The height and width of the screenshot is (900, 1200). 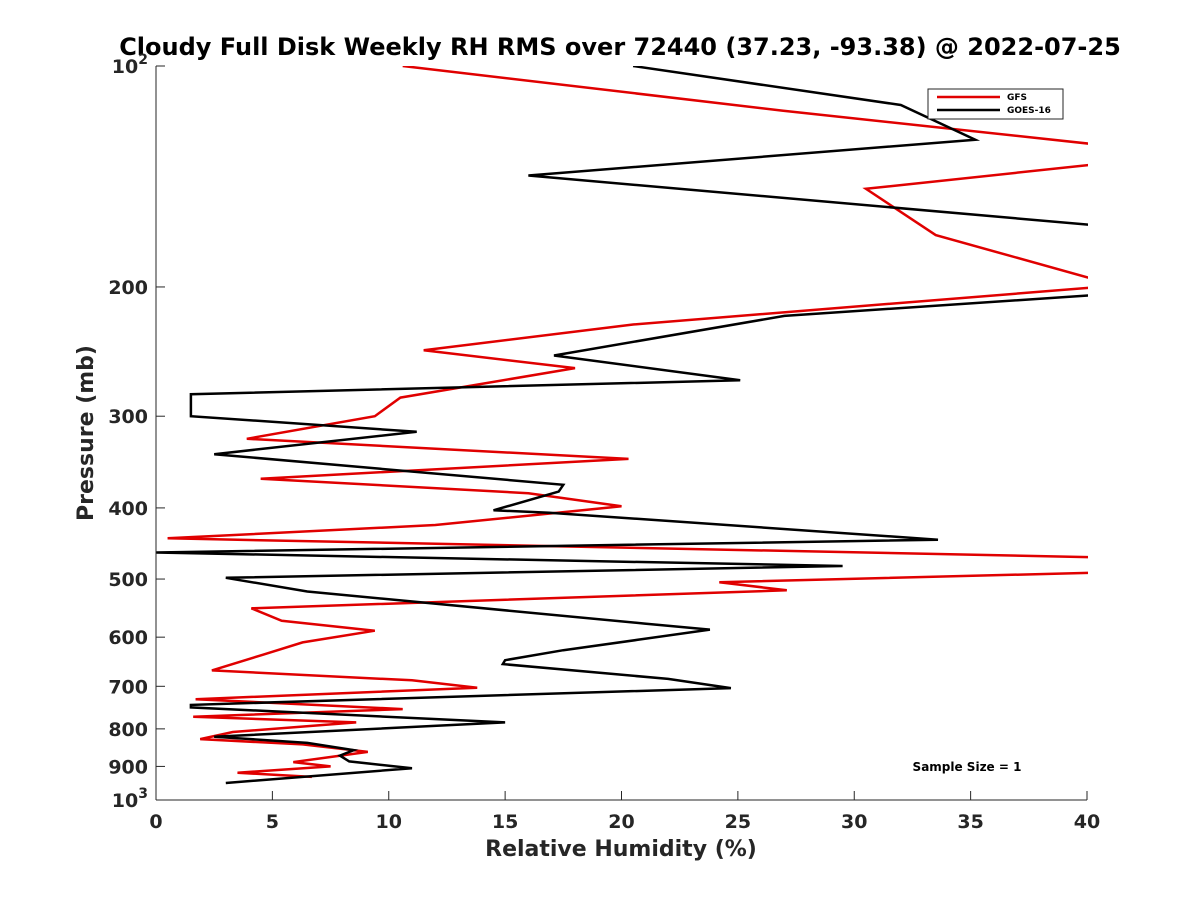 What do you see at coordinates (128, 638) in the screenshot?
I see `y-tick-label: 600` at bounding box center [128, 638].